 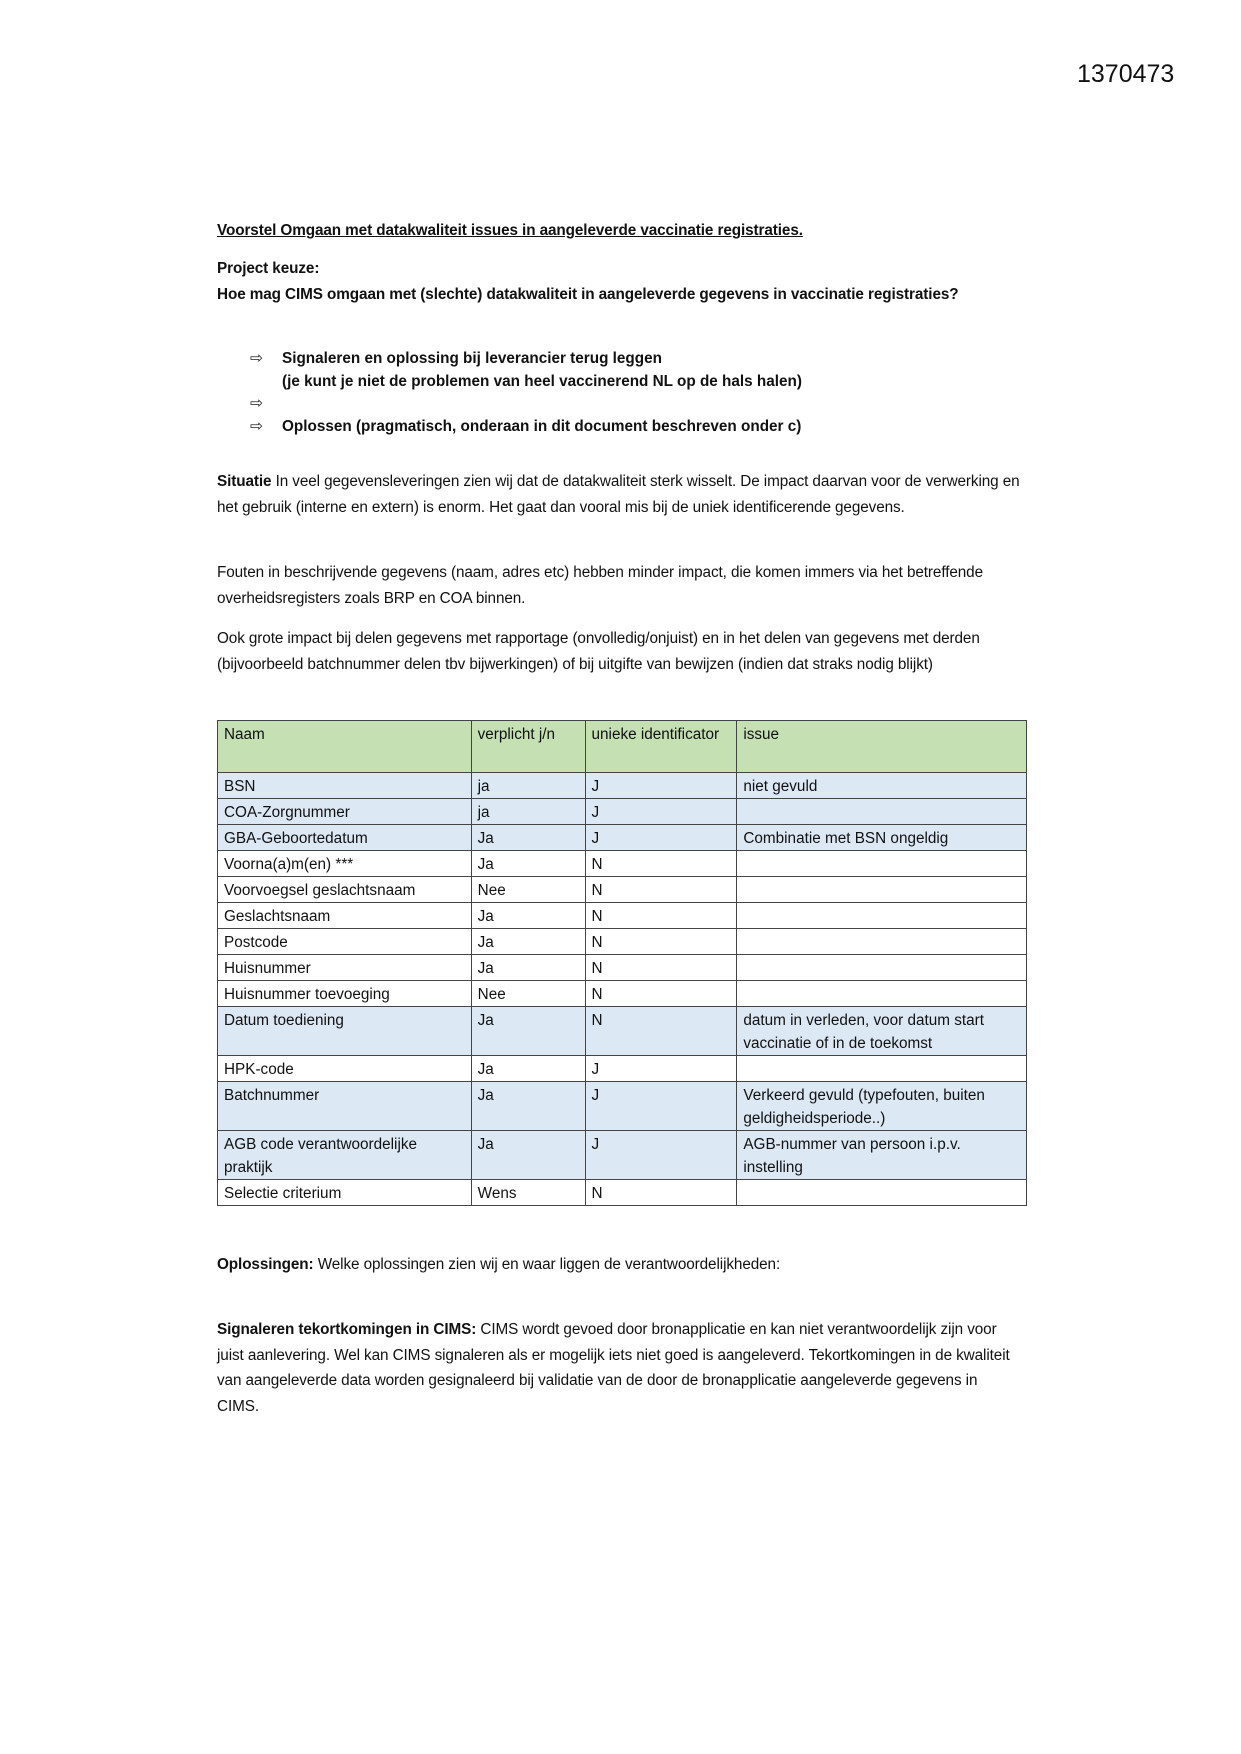 What do you see at coordinates (881, 1155) in the screenshot?
I see `cell-issue: AGB-nummer van persoon i.p.v. instelling` at bounding box center [881, 1155].